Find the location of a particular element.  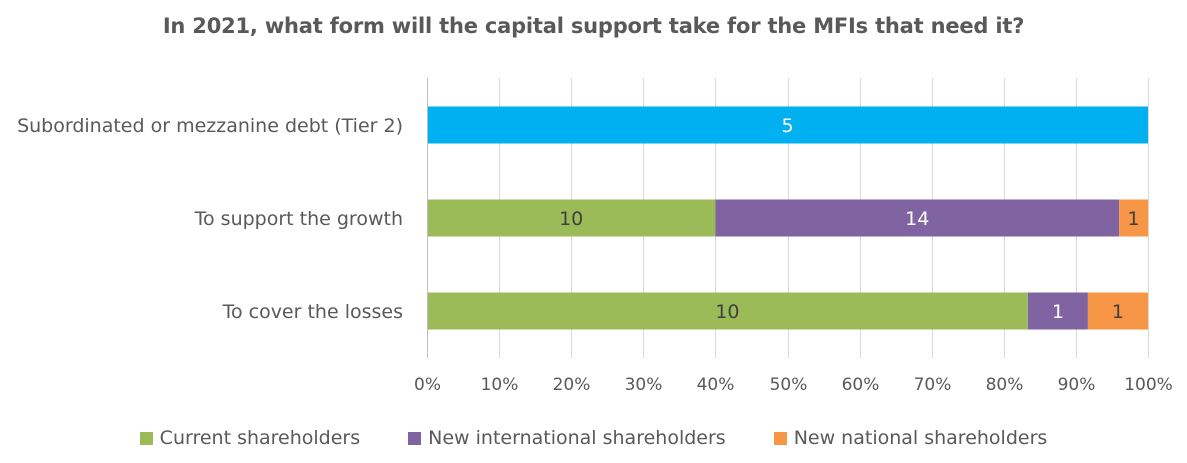

x-tick-label: 10% is located at coordinates (500, 385).